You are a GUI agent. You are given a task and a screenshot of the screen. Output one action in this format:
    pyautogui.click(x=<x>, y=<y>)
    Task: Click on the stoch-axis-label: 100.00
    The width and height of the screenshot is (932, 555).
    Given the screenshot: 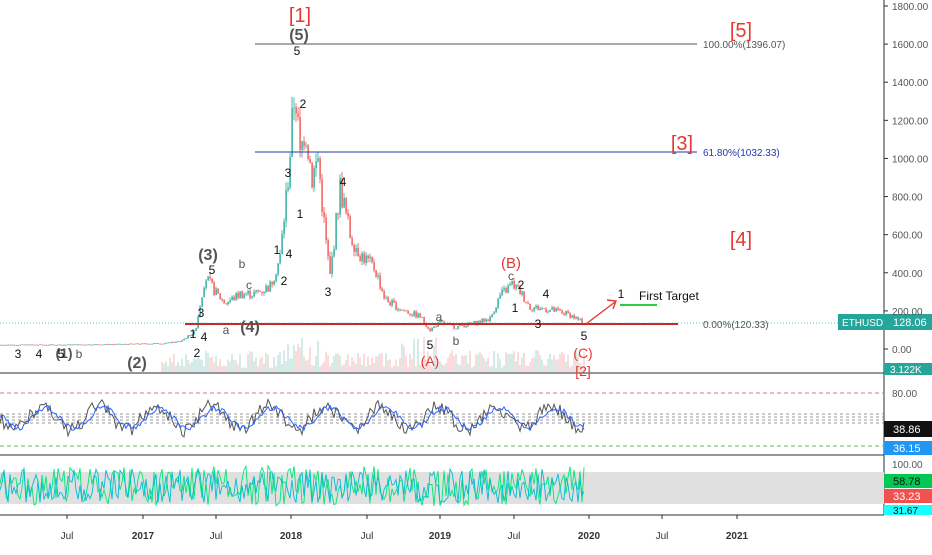 What is the action you would take?
    pyautogui.click(x=907, y=465)
    